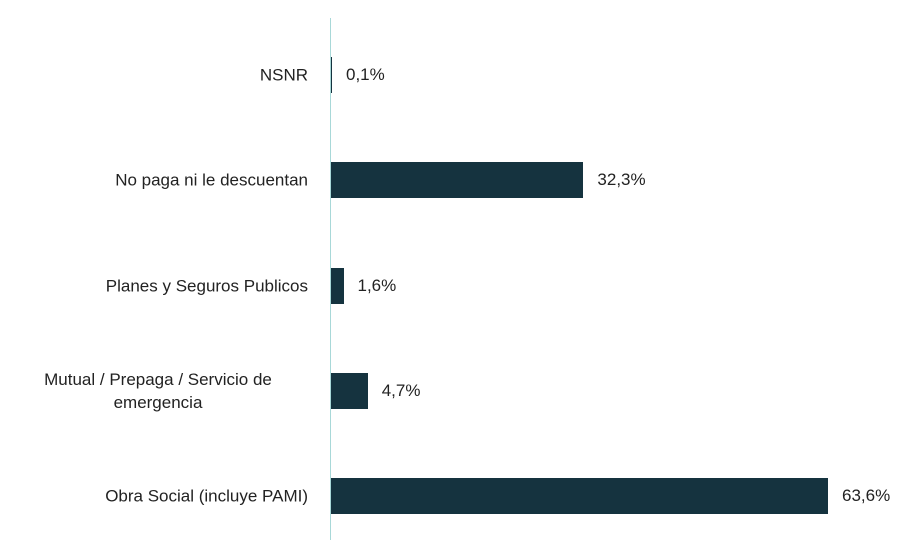  What do you see at coordinates (206, 496) in the screenshot?
I see `category-label: Obra Social (incluye PAMI)` at bounding box center [206, 496].